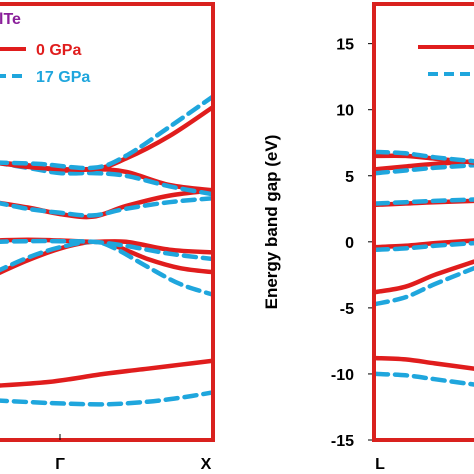 This screenshot has height=474, width=474. Describe the element at coordinates (342, 441) in the screenshot. I see `y-tick-label: -15` at that location.